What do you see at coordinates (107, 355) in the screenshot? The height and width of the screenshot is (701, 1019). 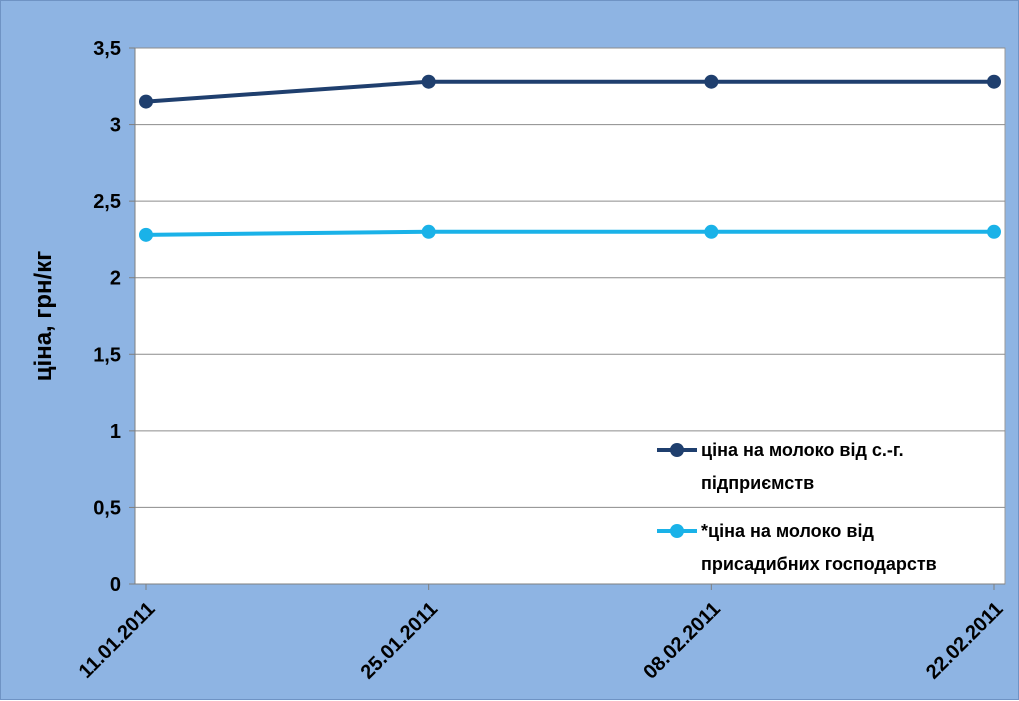 I see `y-tick-label: 1,5` at bounding box center [107, 355].